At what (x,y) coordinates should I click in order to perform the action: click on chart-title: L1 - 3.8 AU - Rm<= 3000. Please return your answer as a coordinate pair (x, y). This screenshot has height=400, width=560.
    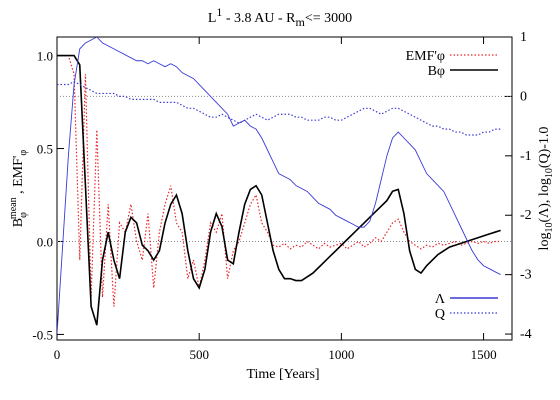
    Looking at the image, I should click on (280, 17).